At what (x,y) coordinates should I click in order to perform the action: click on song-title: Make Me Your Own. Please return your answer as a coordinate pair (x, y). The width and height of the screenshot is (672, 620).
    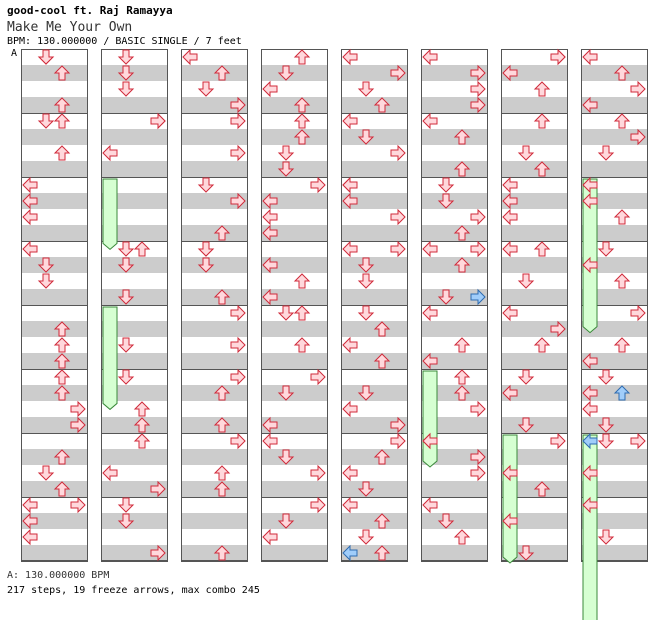
    Looking at the image, I should click on (70, 27).